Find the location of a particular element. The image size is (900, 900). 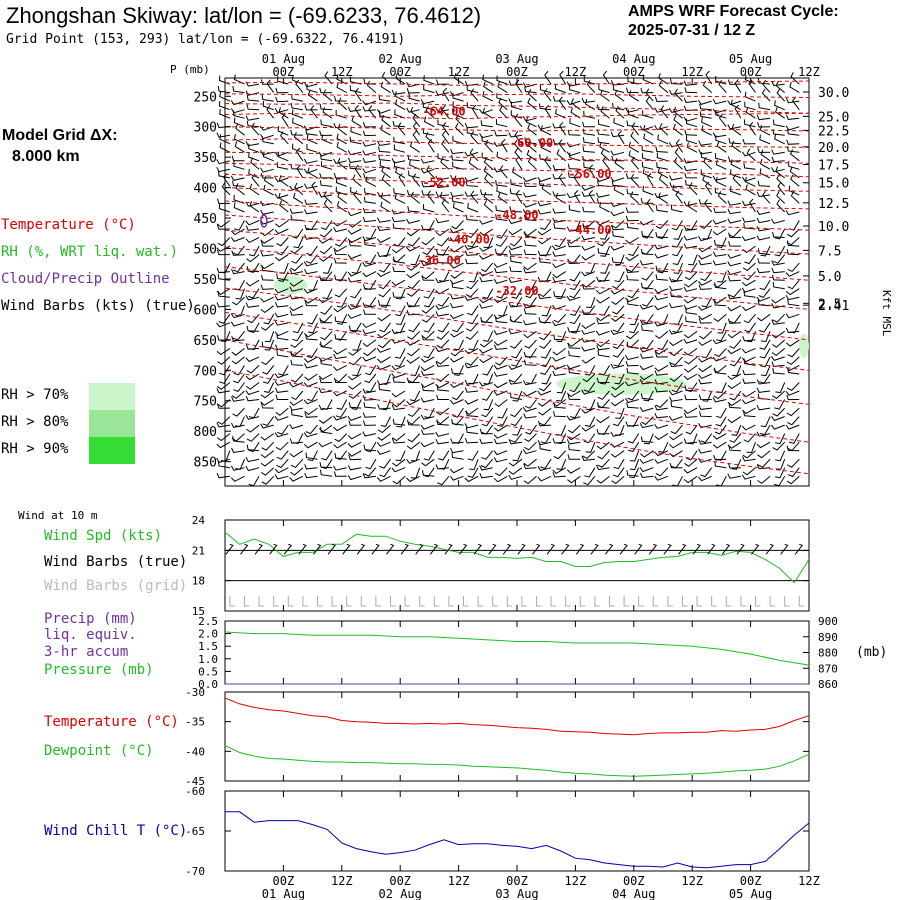

pressure-tick-label: 300 is located at coordinates (205, 128).